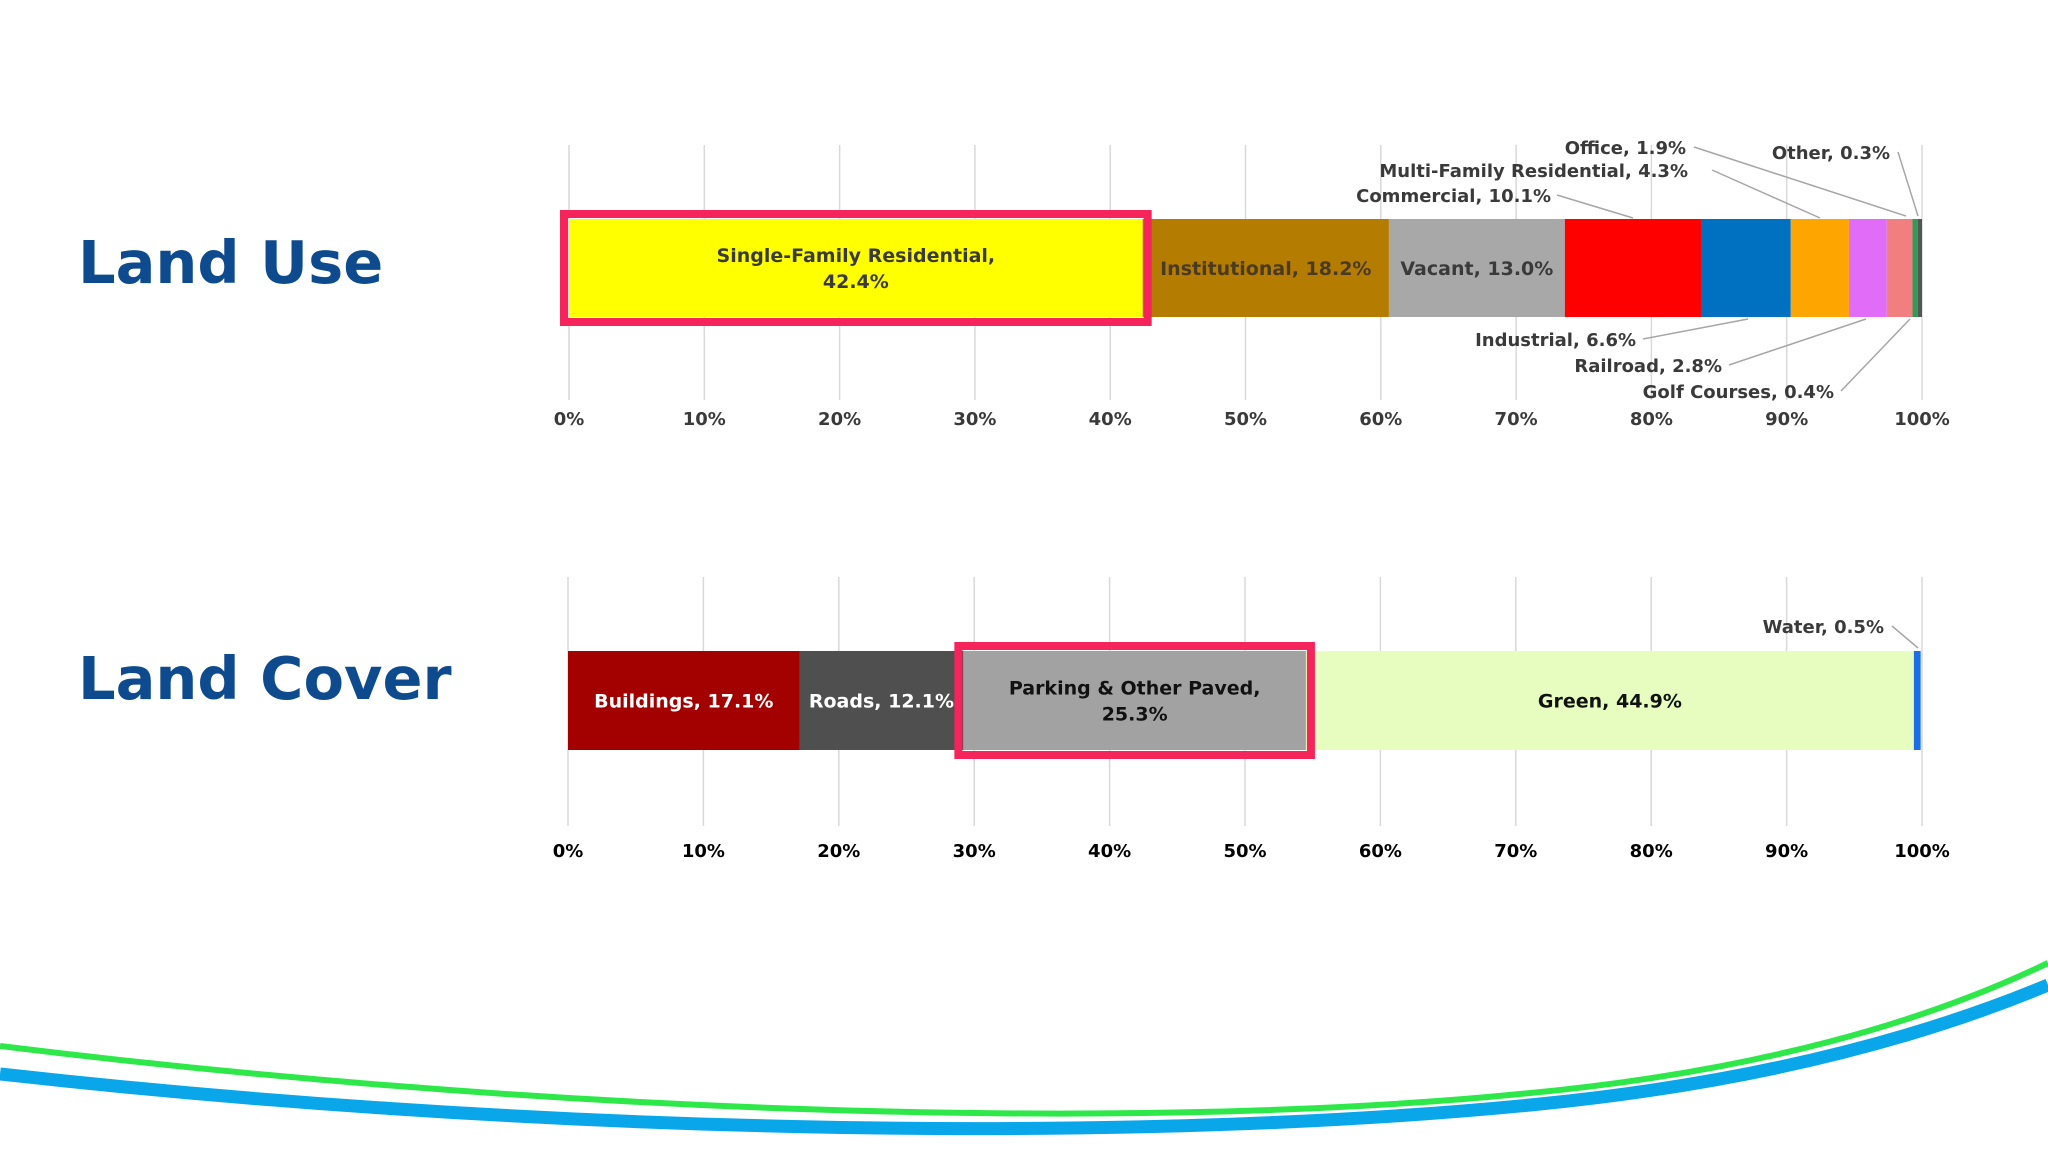  I want to click on bar-segment-vacant, so click(1476, 268).